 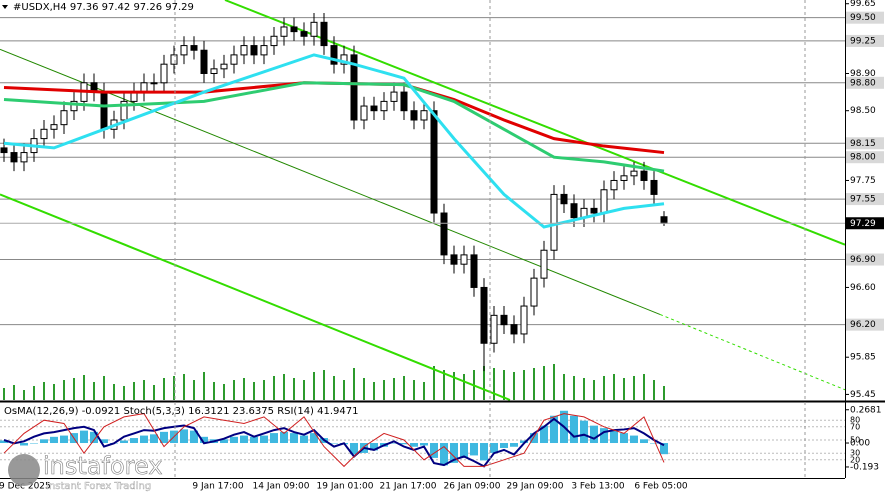 I want to click on x-tick-label: 9 Jan 17:00, so click(x=218, y=487).